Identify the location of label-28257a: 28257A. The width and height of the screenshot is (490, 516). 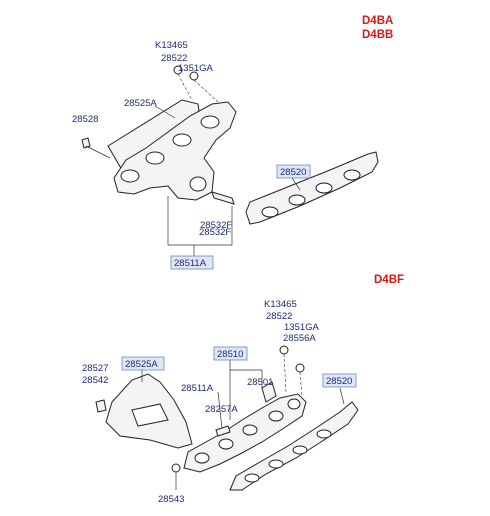
(221, 409).